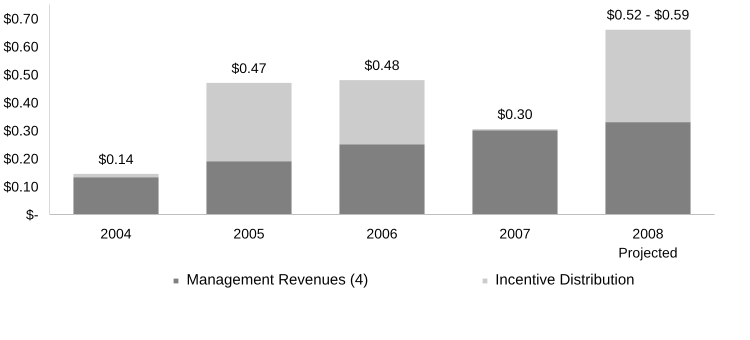 The image size is (750, 340). Describe the element at coordinates (382, 65) in the screenshot. I see `total-label: $0.48` at that location.